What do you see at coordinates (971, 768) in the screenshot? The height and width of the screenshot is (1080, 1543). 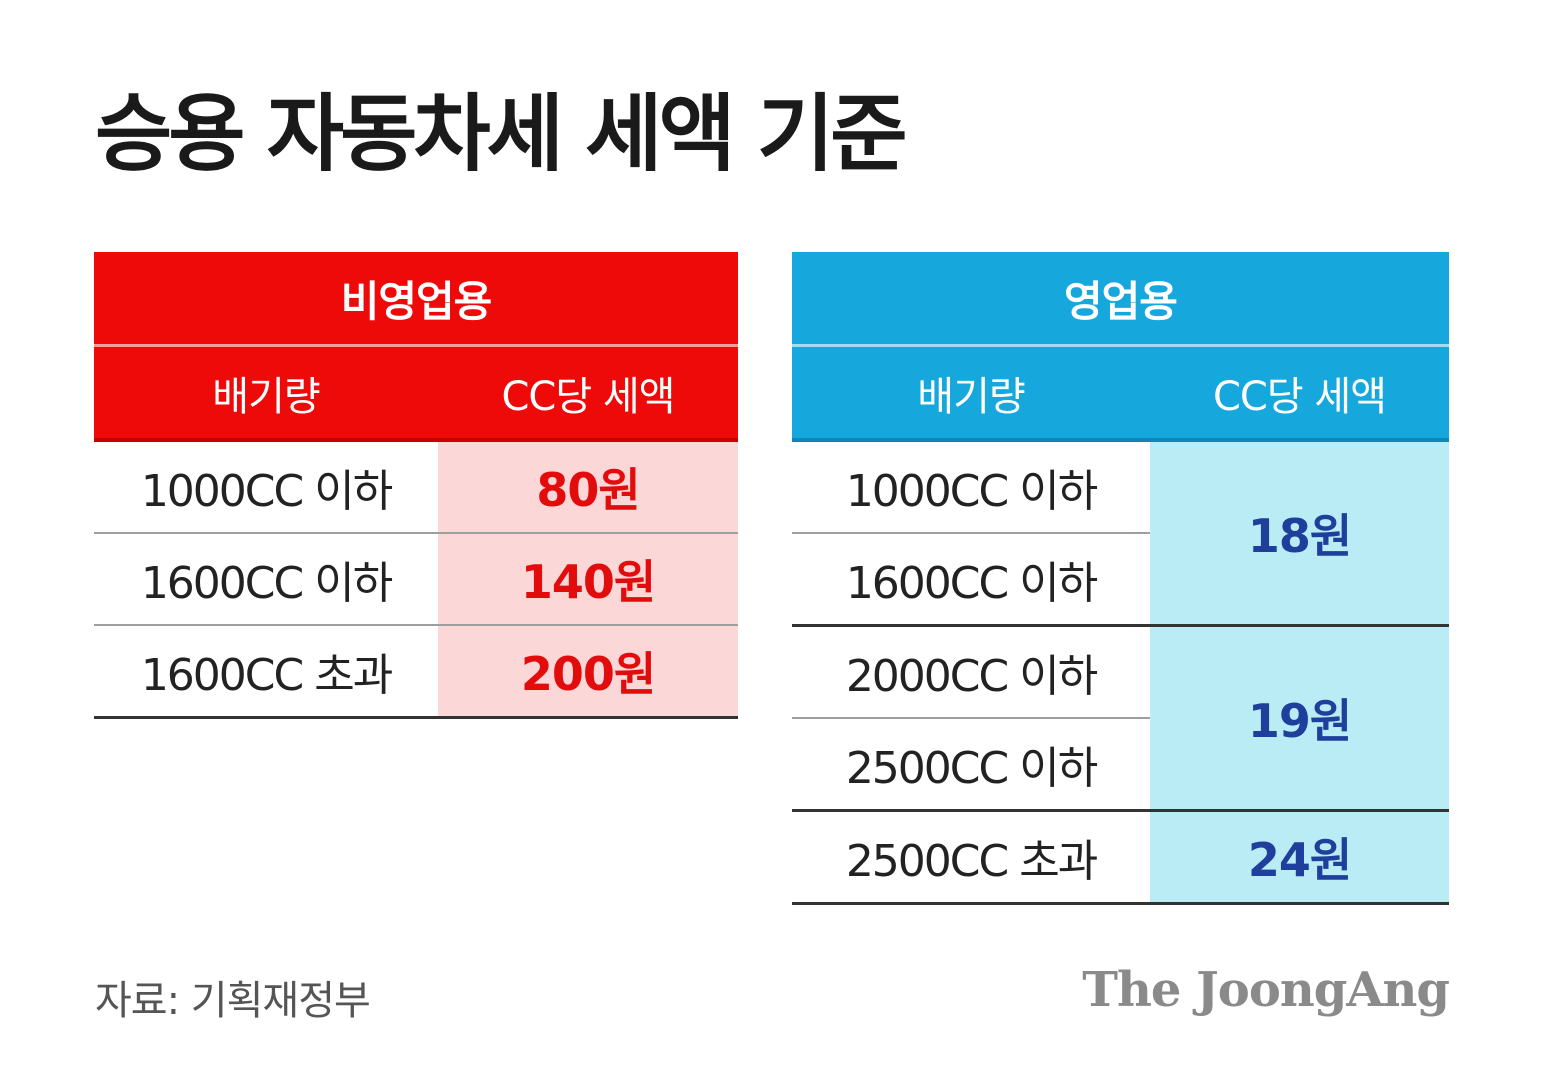 I see `displacement-cell: 2500CC 이하` at bounding box center [971, 768].